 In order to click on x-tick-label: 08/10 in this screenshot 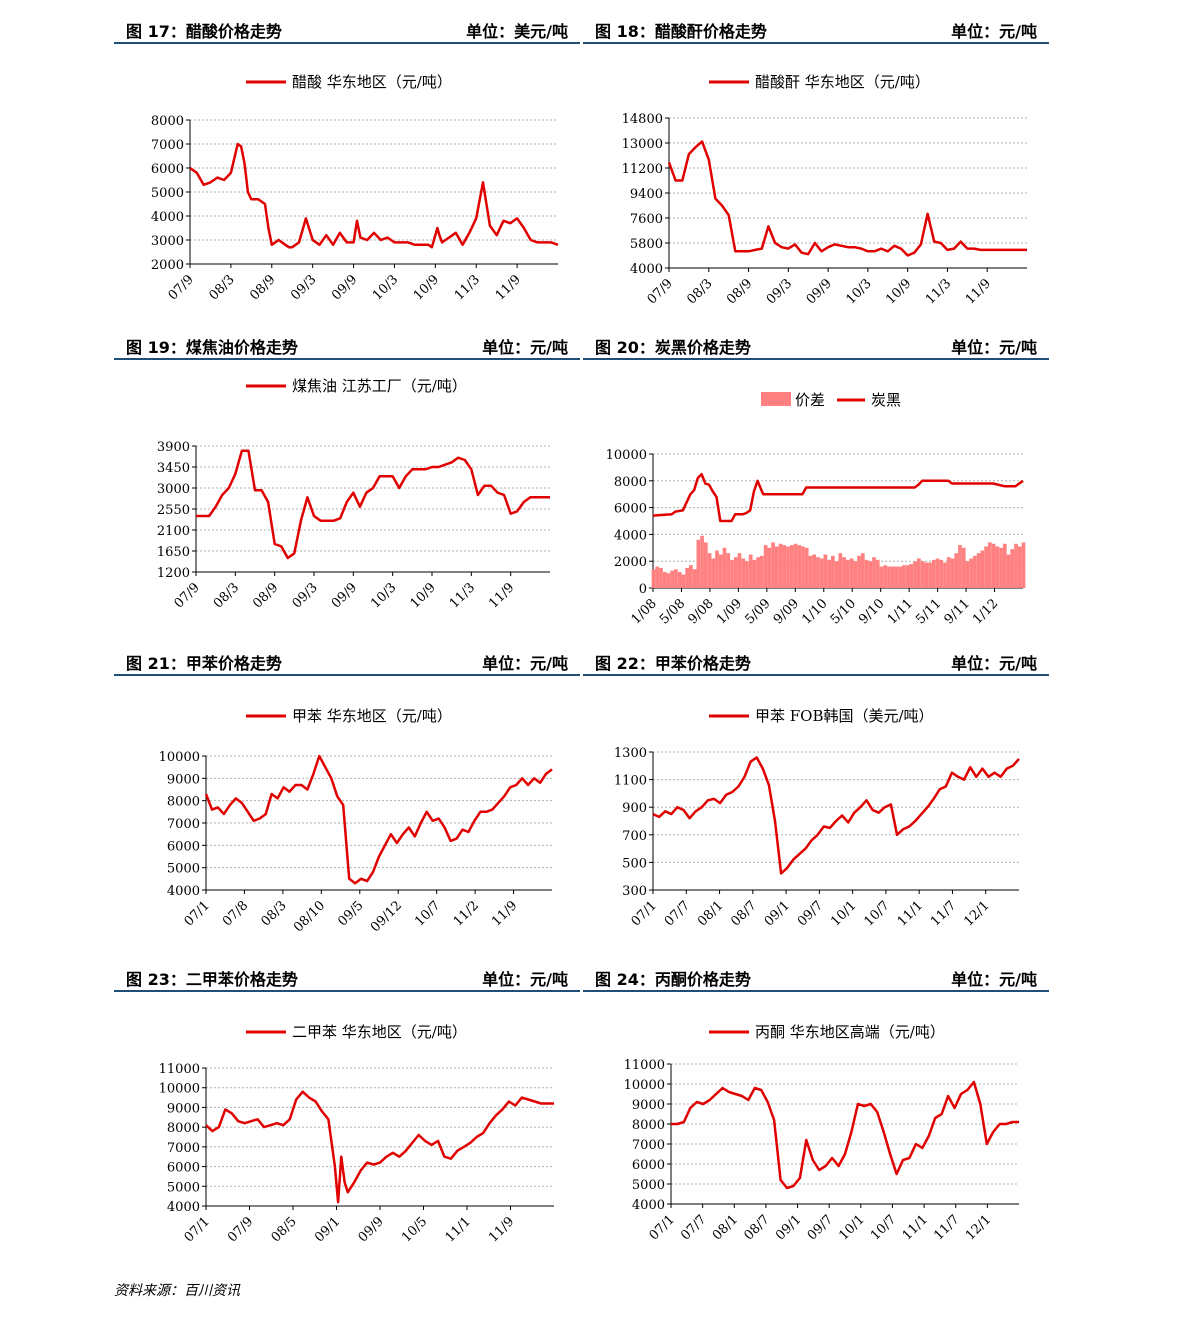, I will do `click(309, 916)`.